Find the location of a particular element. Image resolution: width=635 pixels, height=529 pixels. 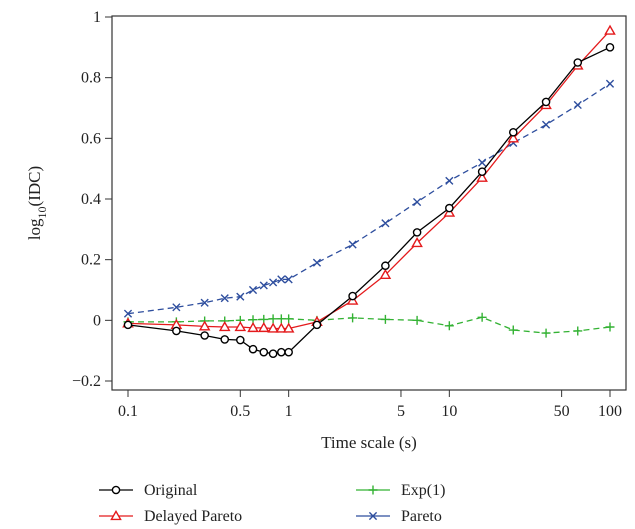

y-ticks: −0.2 0 0.2 0.4 0.6 0.8 1 is located at coordinates (92, 199).